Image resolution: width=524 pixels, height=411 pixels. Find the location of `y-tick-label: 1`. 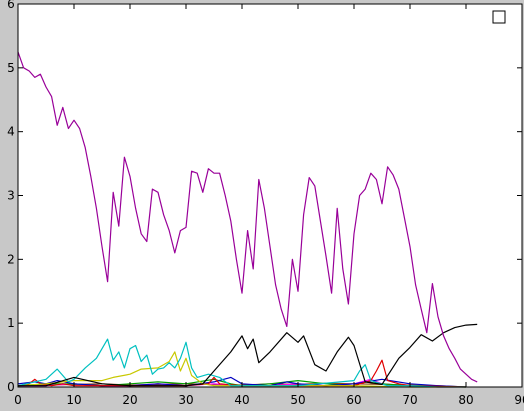

y-tick-label: 1 is located at coordinates (11, 323).